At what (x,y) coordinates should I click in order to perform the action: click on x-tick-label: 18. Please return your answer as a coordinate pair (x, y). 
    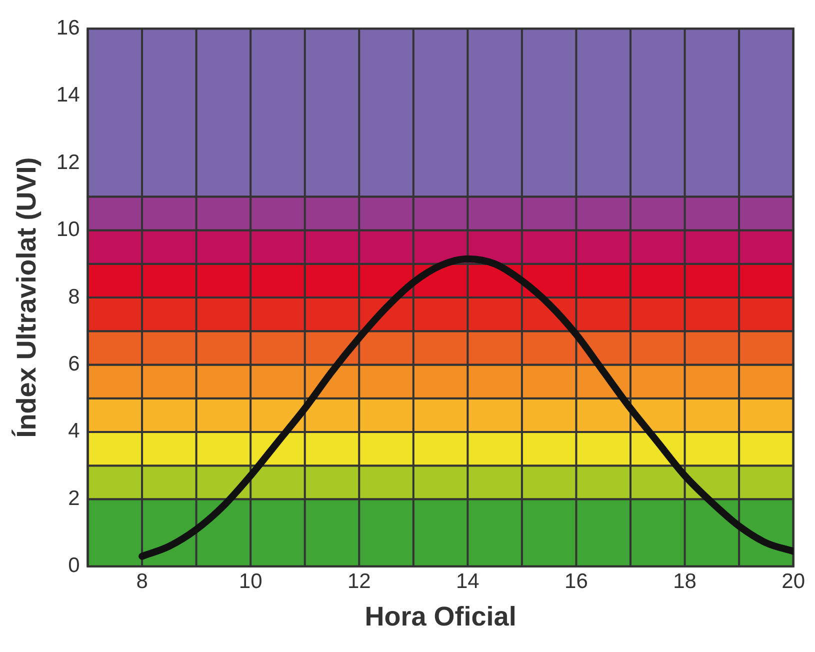
    Looking at the image, I should click on (684, 581).